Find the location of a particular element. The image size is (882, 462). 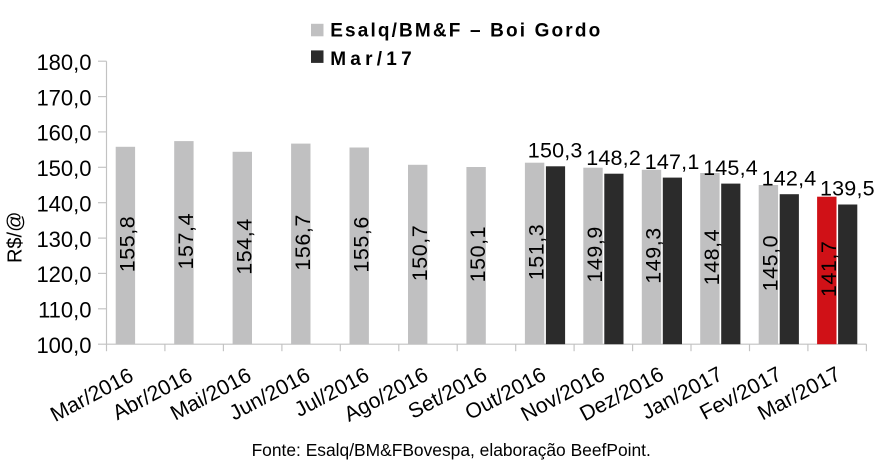

svg-text: 142,4 is located at coordinates (789, 178).